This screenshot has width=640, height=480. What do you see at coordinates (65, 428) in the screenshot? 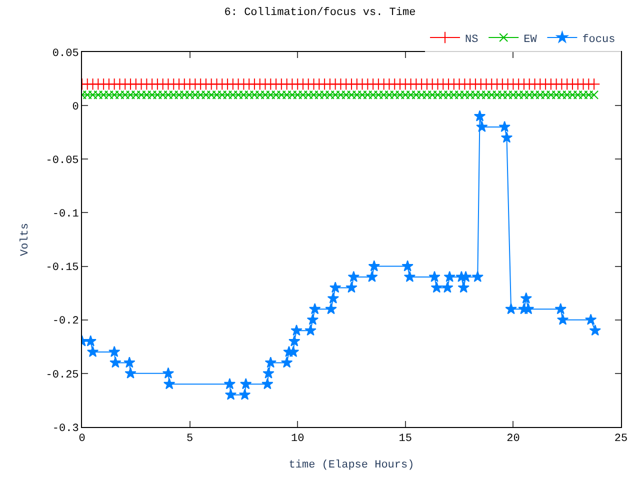
I see `y-tick-label: -0.3` at bounding box center [65, 428].